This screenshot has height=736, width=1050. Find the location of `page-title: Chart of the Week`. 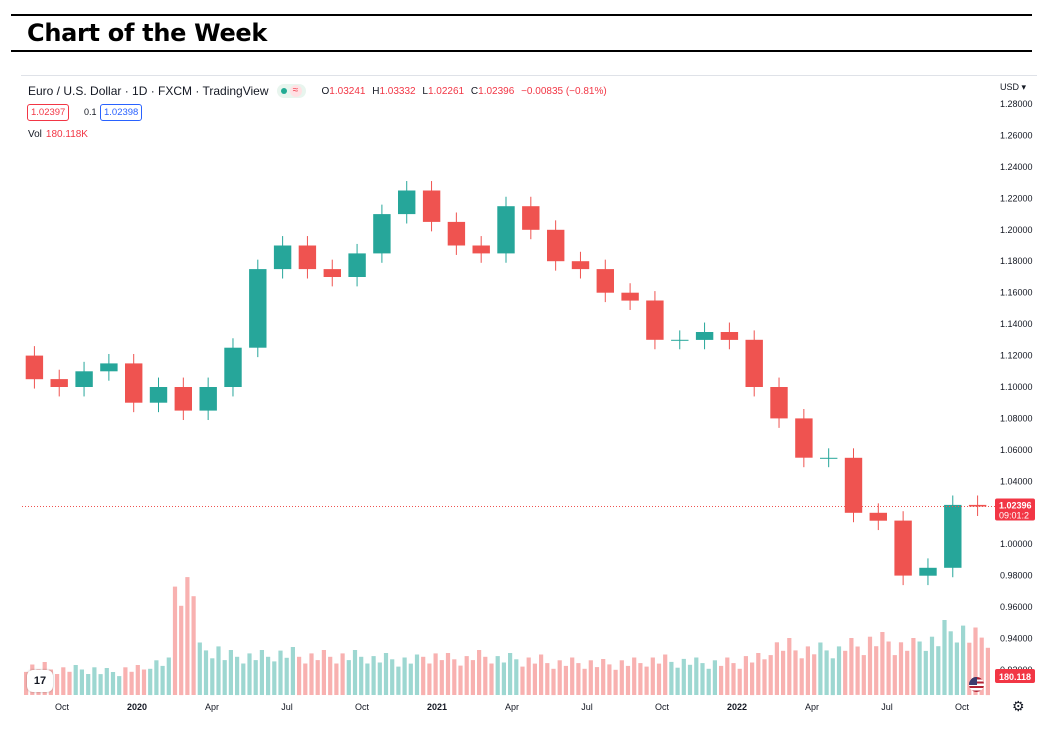

page-title: Chart of the Week is located at coordinates (147, 33).